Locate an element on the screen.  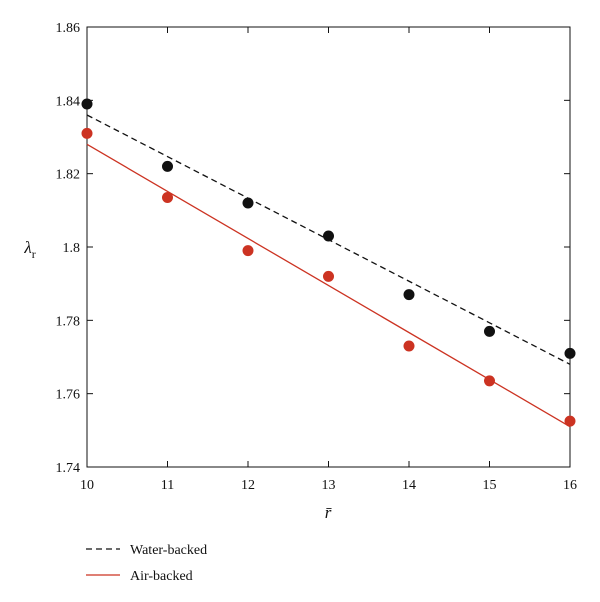
y-tick-label-1.78: 1.78 is located at coordinates (68, 321).